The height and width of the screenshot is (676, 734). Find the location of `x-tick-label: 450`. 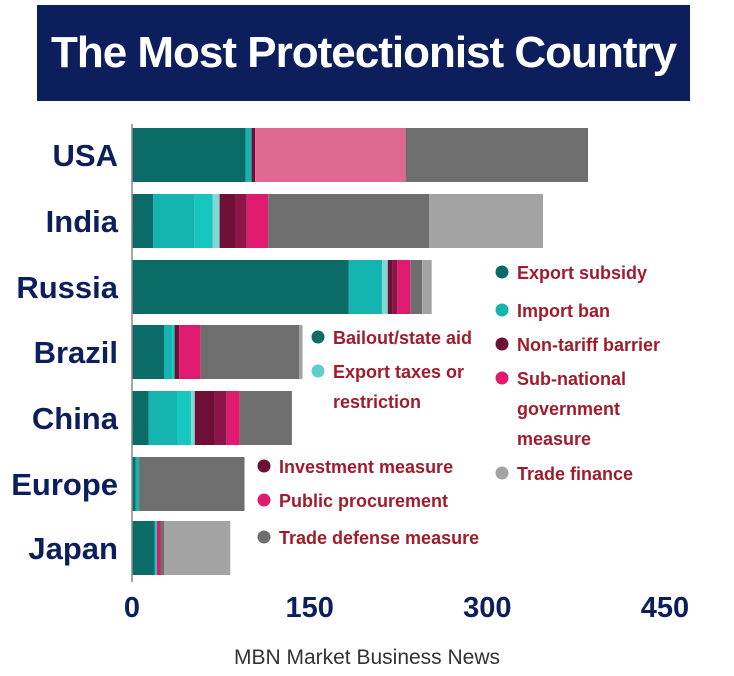

x-tick-label: 450 is located at coordinates (665, 608).